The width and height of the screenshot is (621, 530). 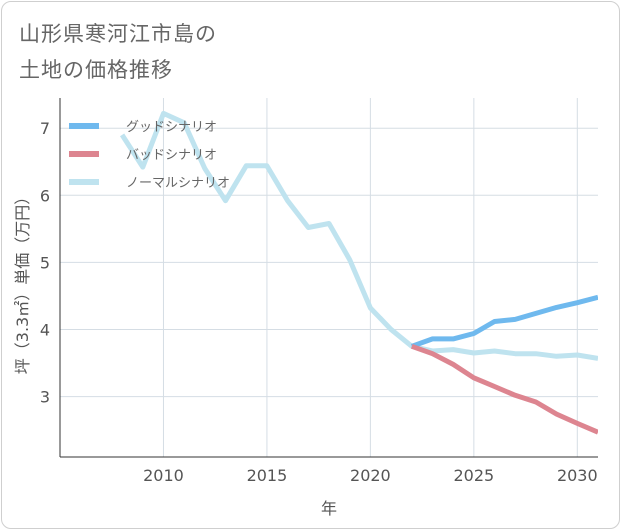 I want to click on y-axis-label: 坪（3.3㎡）単価（万円）, so click(x=22, y=281).